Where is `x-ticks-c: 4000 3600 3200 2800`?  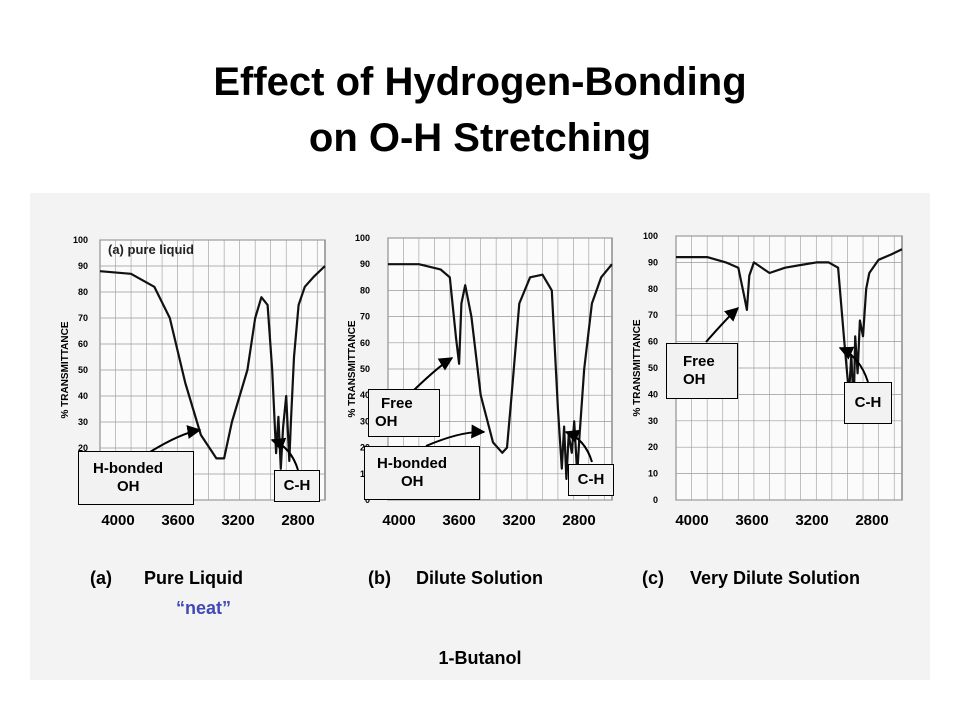
x-ticks-c: 4000 3600 3200 2800 is located at coordinates (782, 520).